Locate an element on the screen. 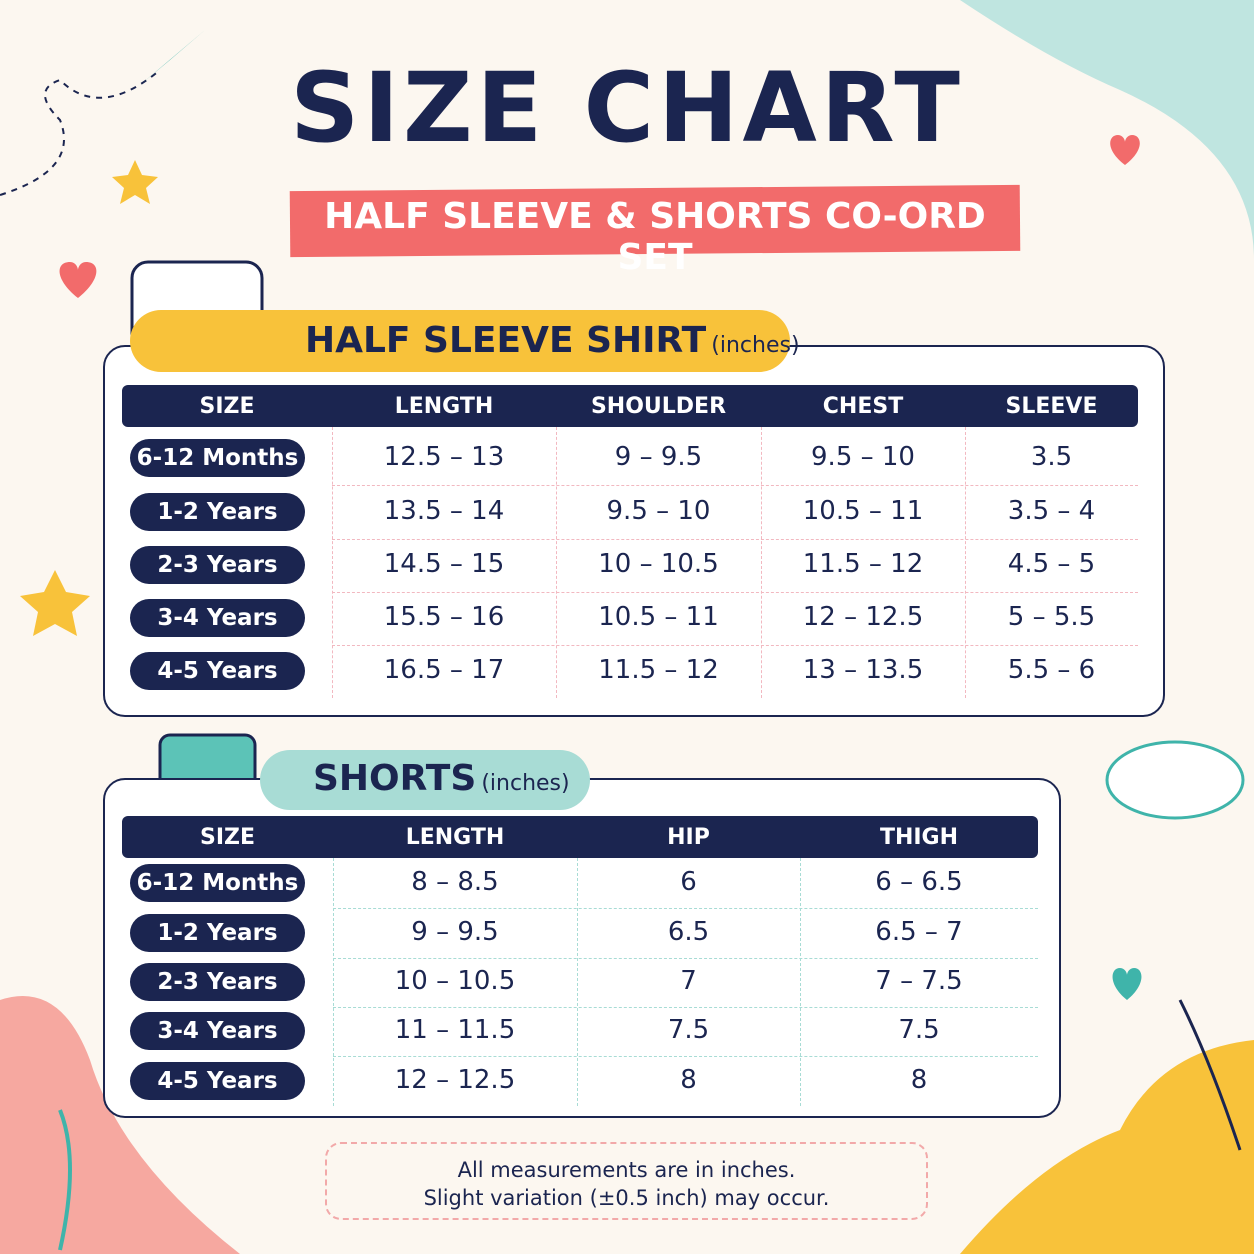  cell: 3.5 – 4 is located at coordinates (1051, 511).